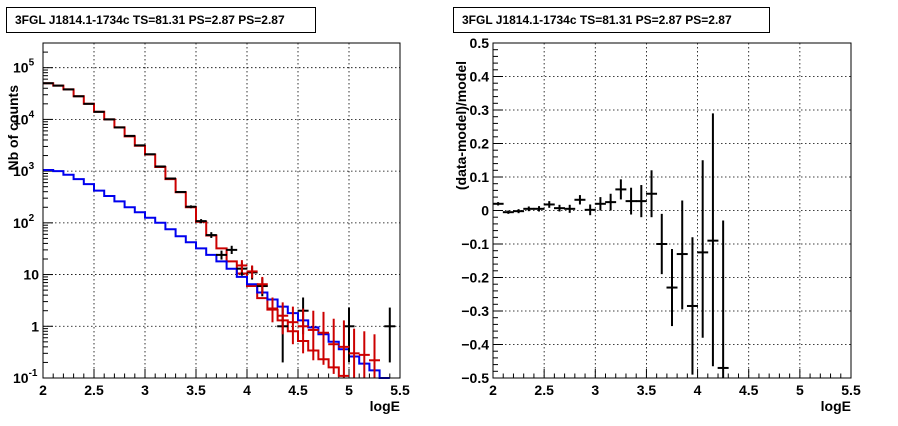  I want to click on panel2-x-tick-label: 5, so click(800, 390).